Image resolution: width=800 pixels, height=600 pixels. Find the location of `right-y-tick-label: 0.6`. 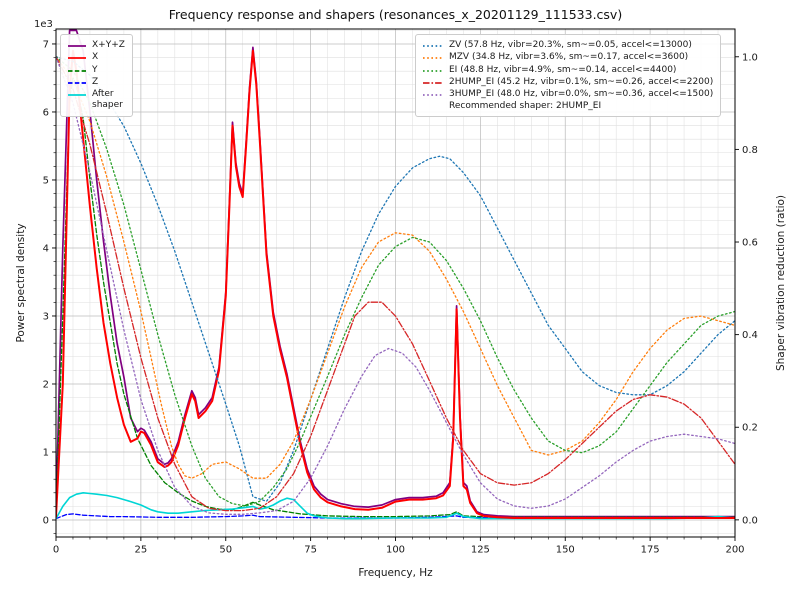

right-y-tick-label: 0.6 is located at coordinates (750, 243).